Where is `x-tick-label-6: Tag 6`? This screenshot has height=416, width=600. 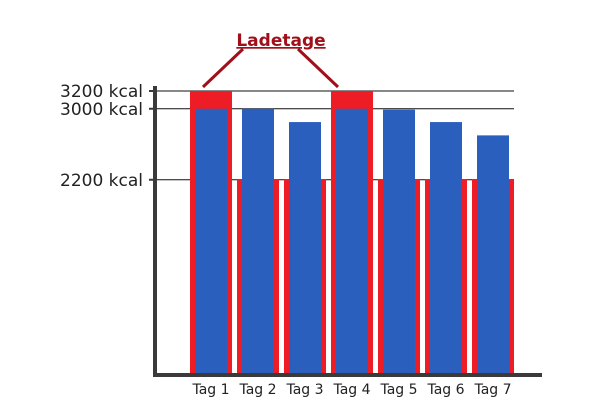 x-tick-label-6: Tag 6 is located at coordinates (445, 390).